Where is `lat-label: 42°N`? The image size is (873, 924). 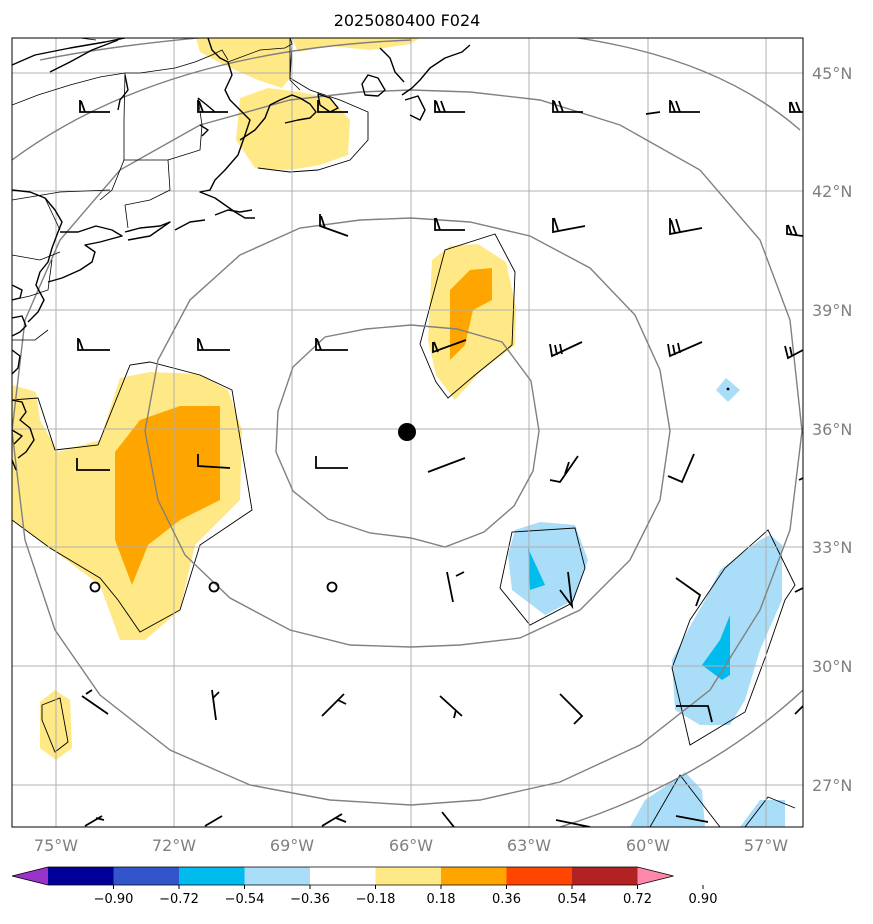 lat-label: 42°N is located at coordinates (832, 191).